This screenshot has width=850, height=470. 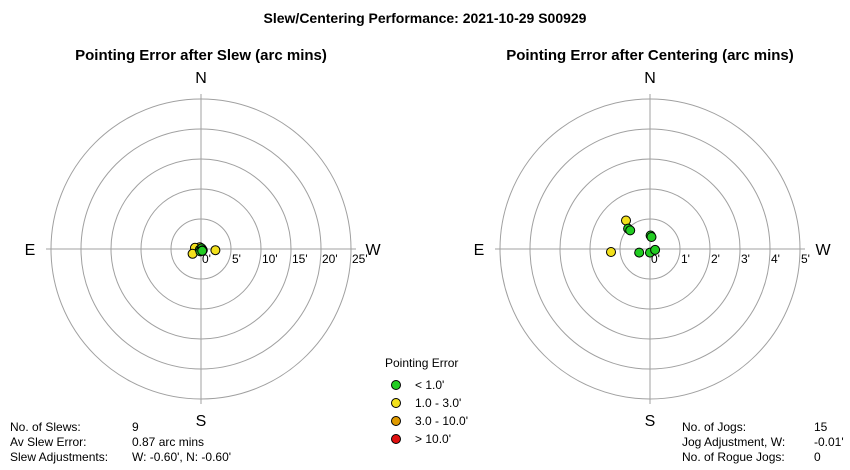 I want to click on tick-label: 1', so click(x=685, y=259).